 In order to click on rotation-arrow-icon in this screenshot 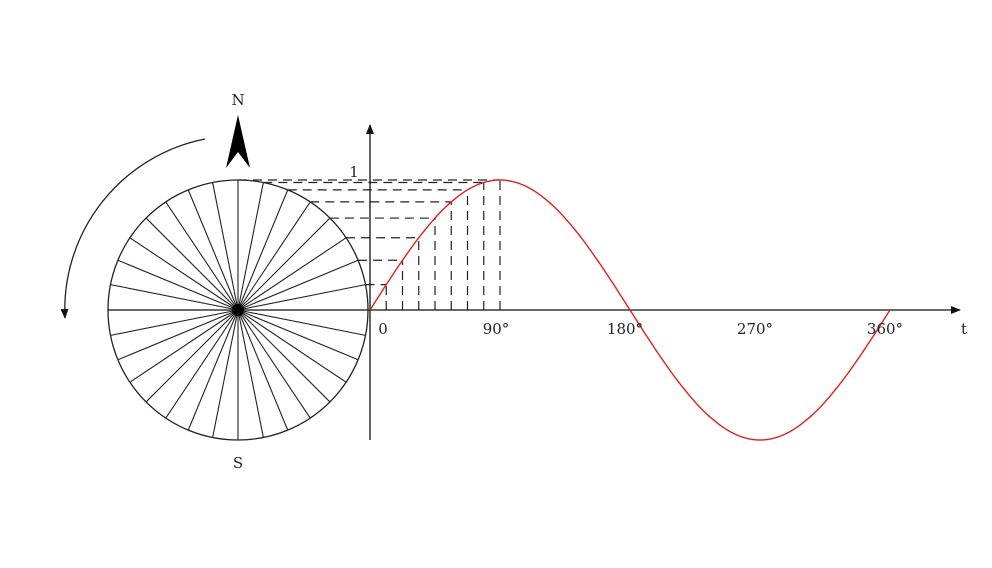, I will do `click(133, 228)`.